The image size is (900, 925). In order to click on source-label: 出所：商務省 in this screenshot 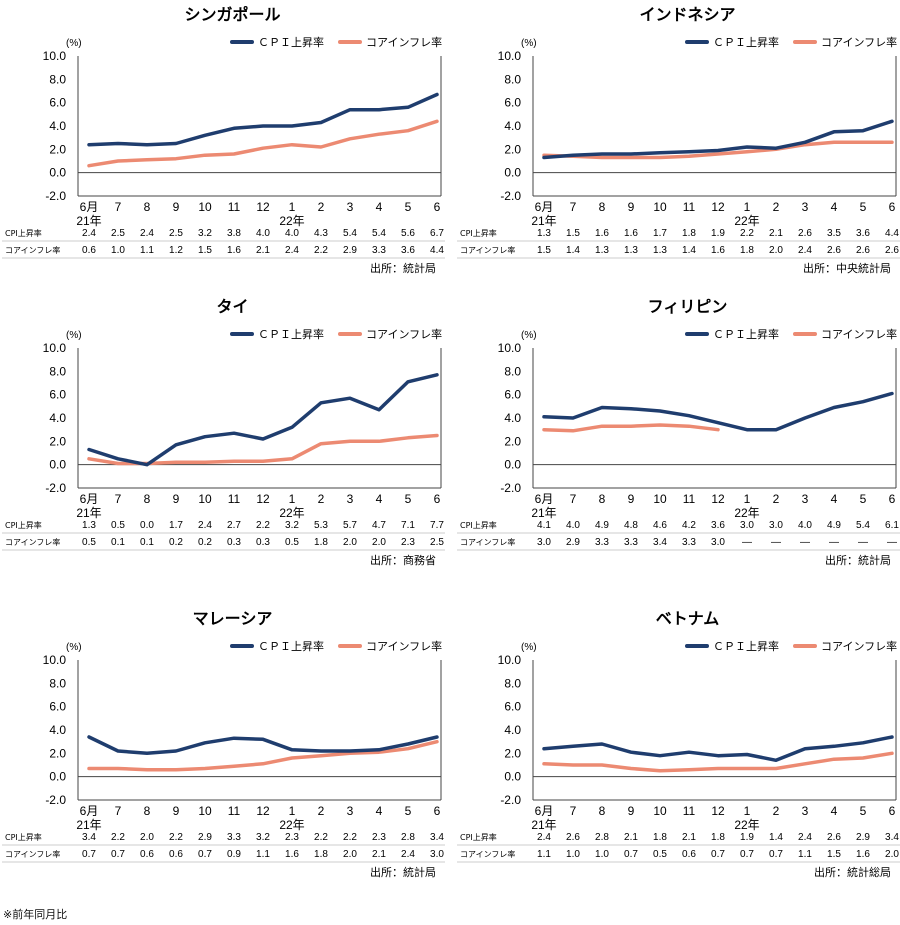, I will do `click(403, 560)`.